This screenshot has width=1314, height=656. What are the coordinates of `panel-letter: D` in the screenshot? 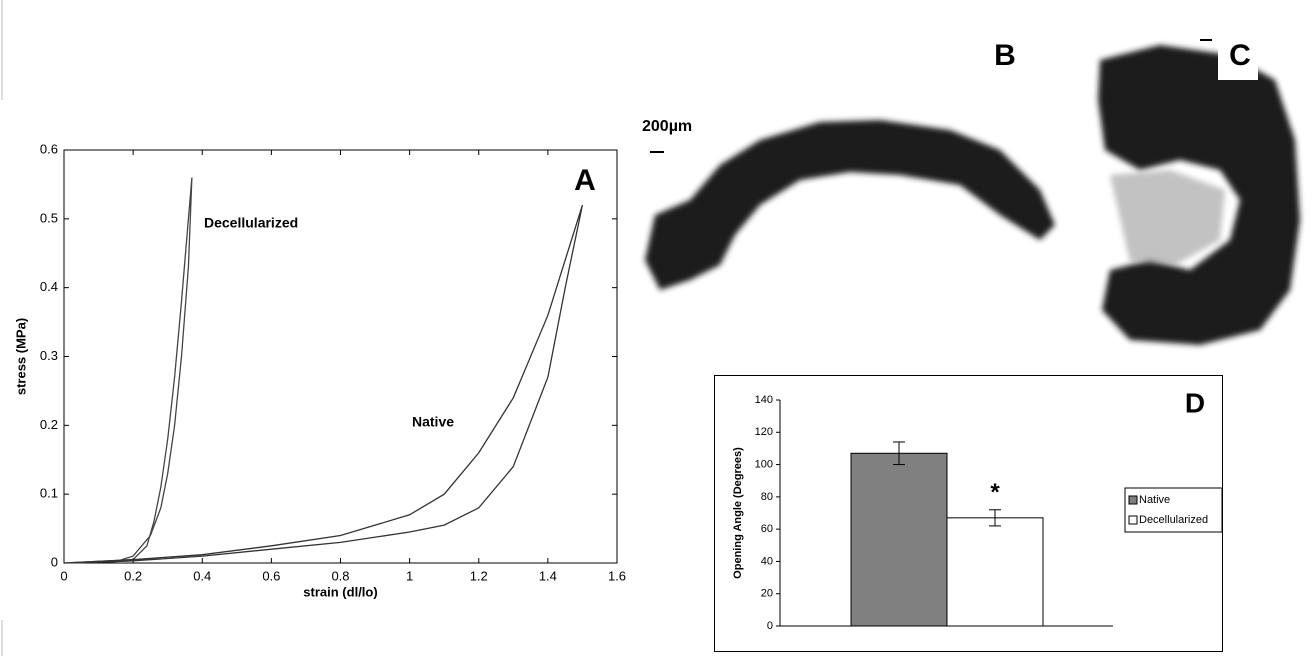 It's located at (1195, 402).